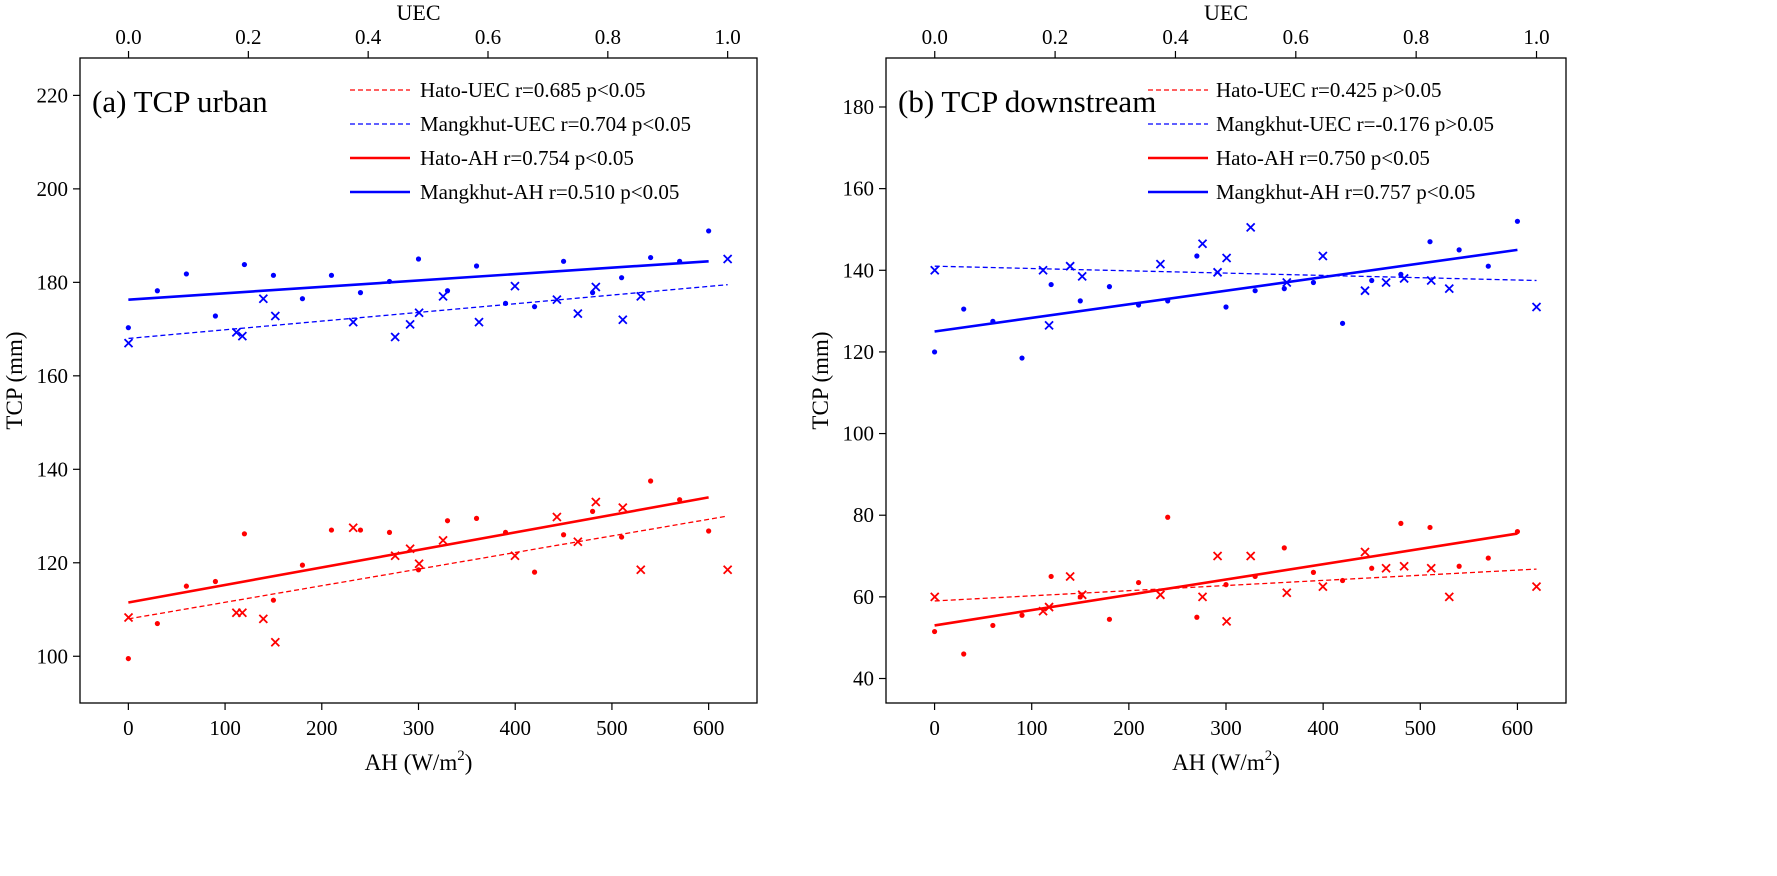  I want to click on x-tick-label: 600, so click(1518, 728).